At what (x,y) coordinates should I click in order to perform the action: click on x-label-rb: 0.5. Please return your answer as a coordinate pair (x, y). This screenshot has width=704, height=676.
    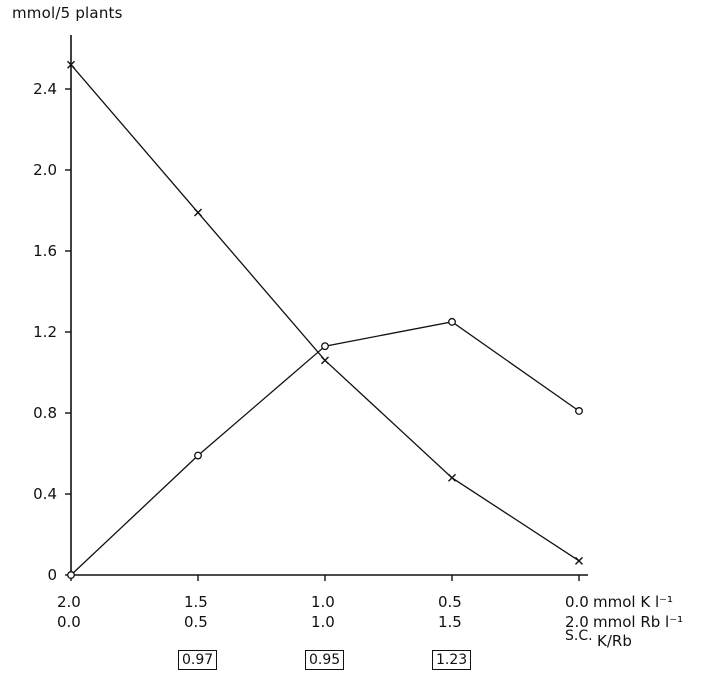
    Looking at the image, I should click on (196, 622).